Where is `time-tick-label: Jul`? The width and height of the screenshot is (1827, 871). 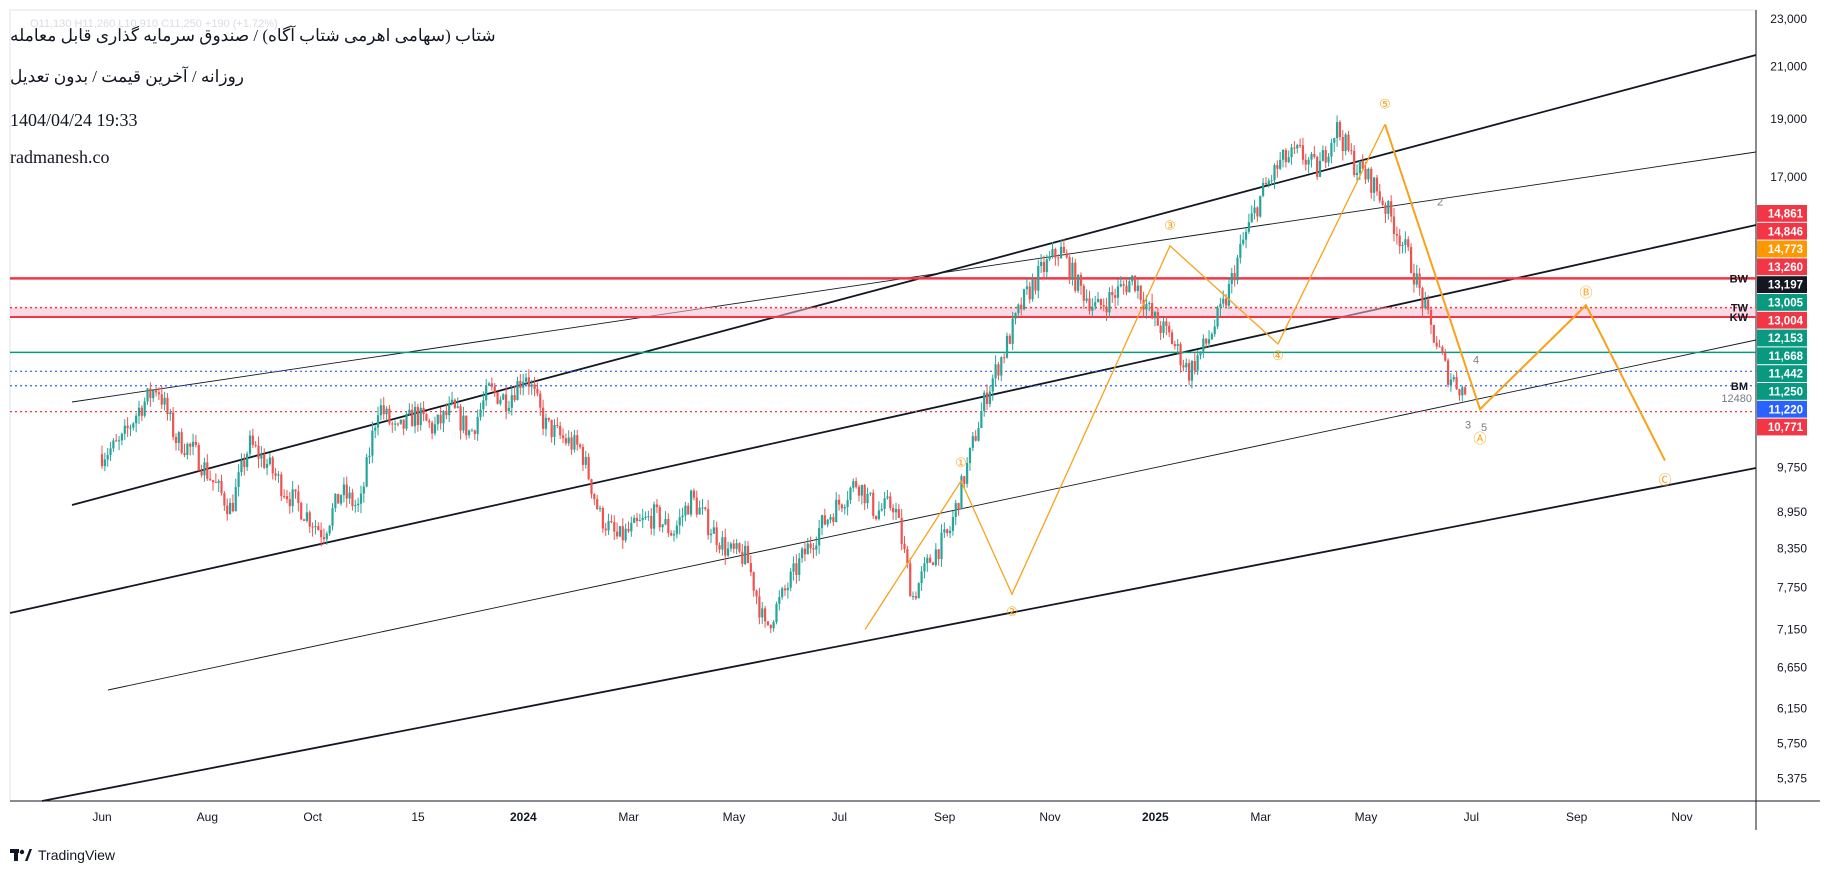 time-tick-label: Jul is located at coordinates (839, 817).